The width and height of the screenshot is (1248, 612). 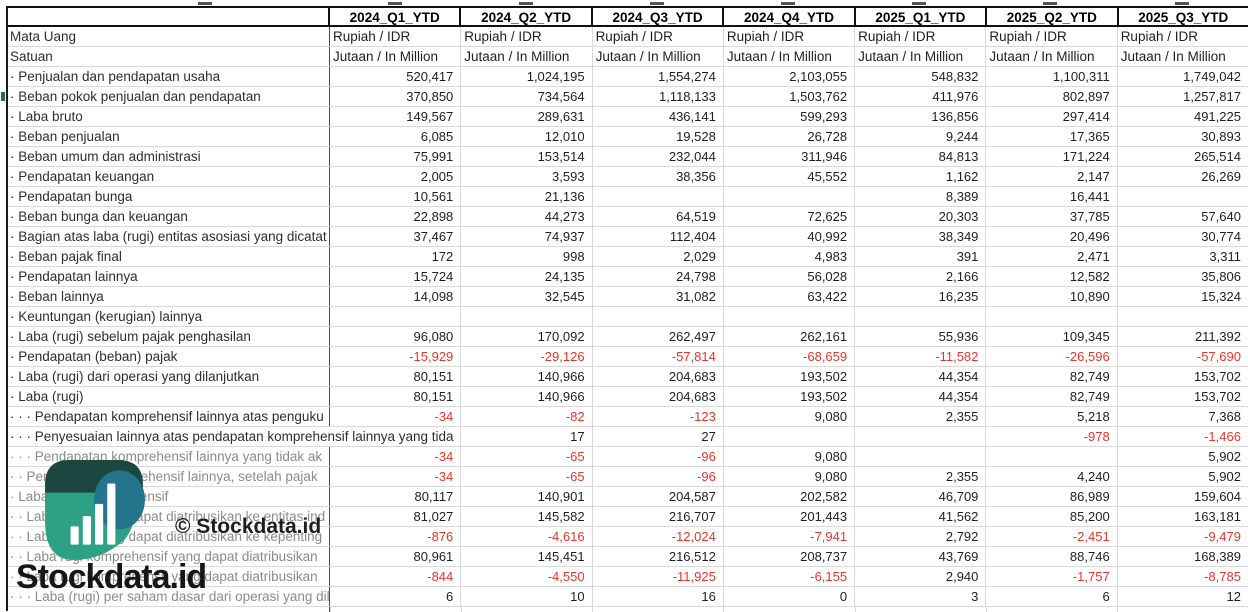 What do you see at coordinates (1182, 396) in the screenshot?
I see `value-cell: 153,702` at bounding box center [1182, 396].